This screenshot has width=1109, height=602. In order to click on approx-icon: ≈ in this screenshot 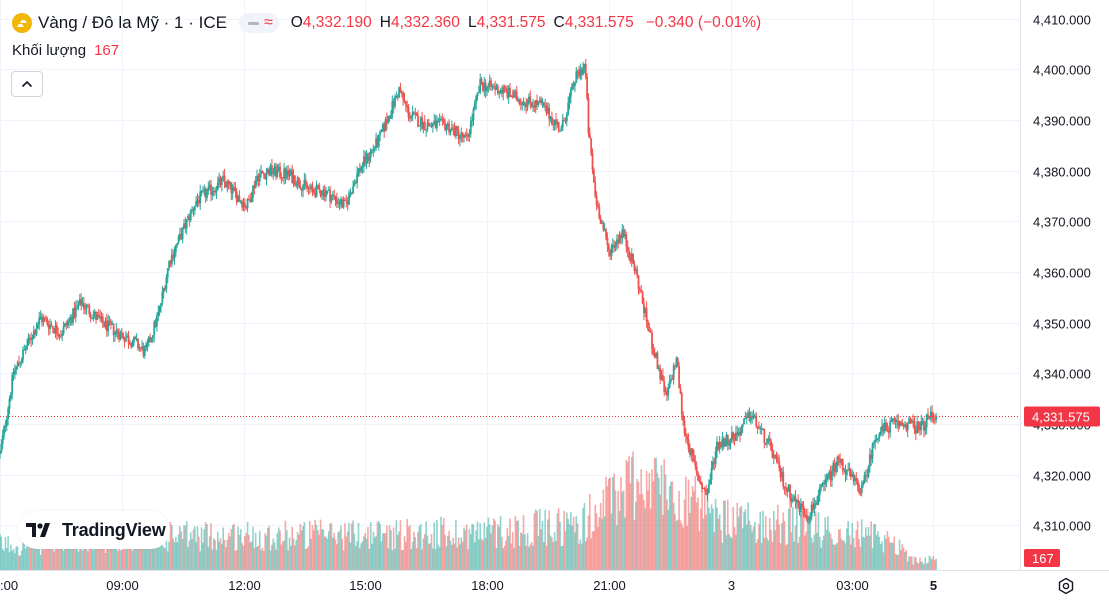, I will do `click(268, 22)`.